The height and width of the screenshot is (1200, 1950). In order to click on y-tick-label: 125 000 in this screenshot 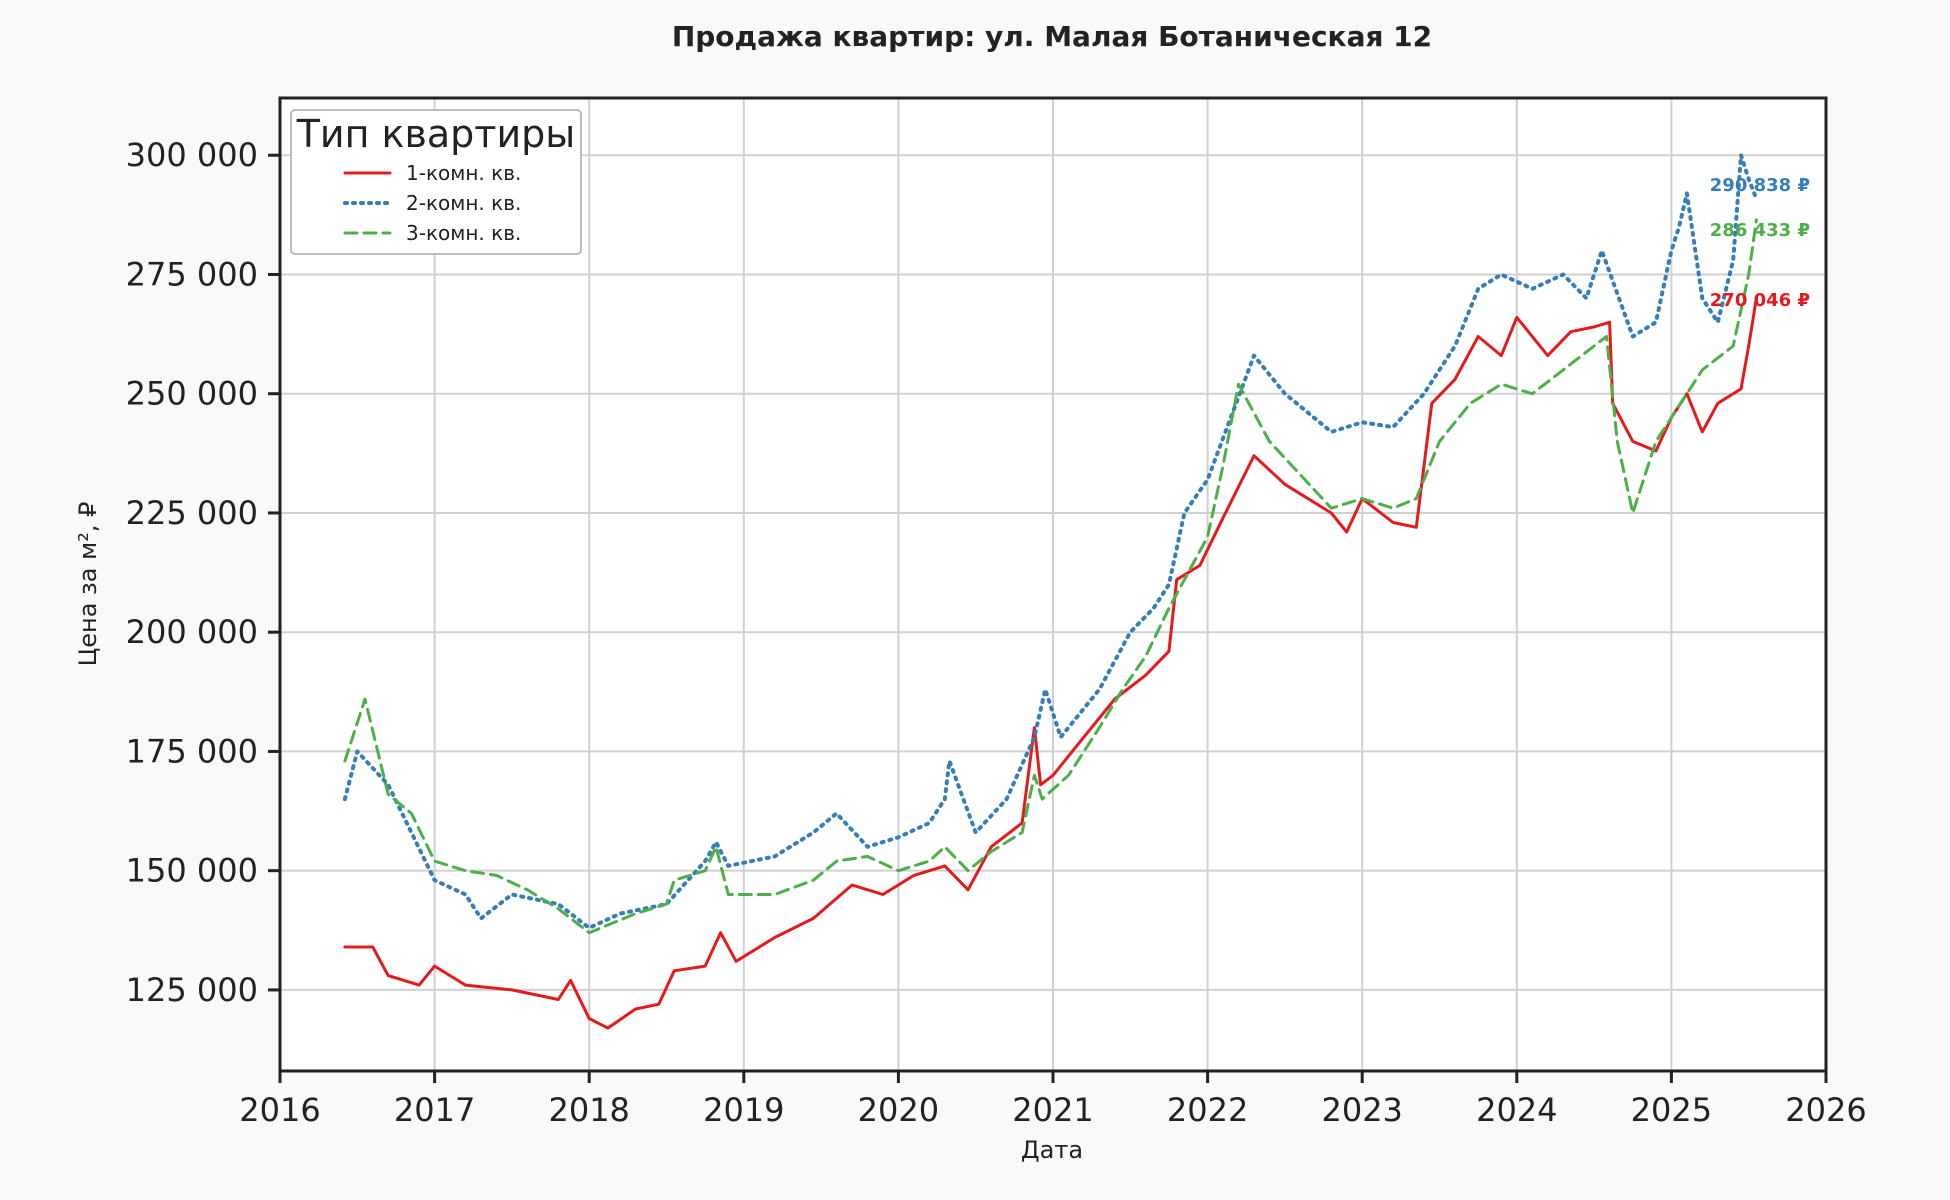, I will do `click(192, 990)`.